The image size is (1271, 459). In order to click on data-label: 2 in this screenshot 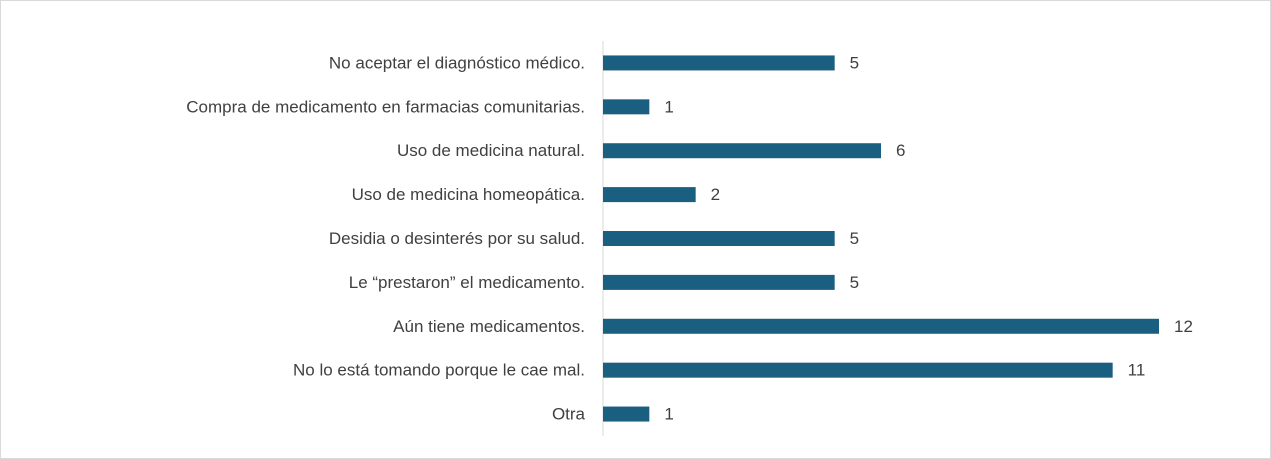, I will do `click(715, 194)`.